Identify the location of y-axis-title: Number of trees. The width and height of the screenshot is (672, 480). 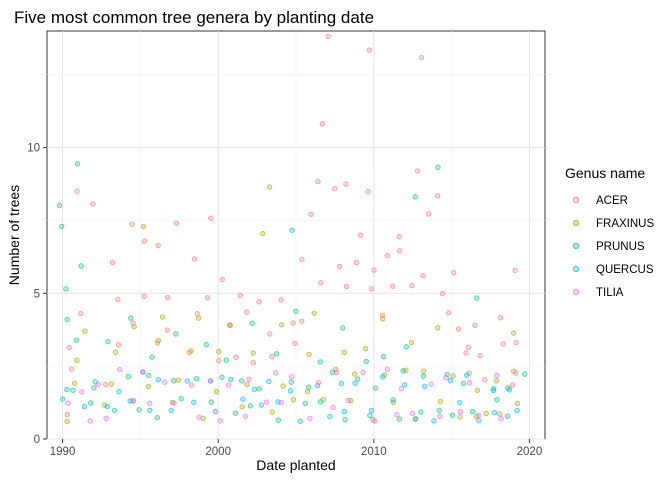
(14, 235).